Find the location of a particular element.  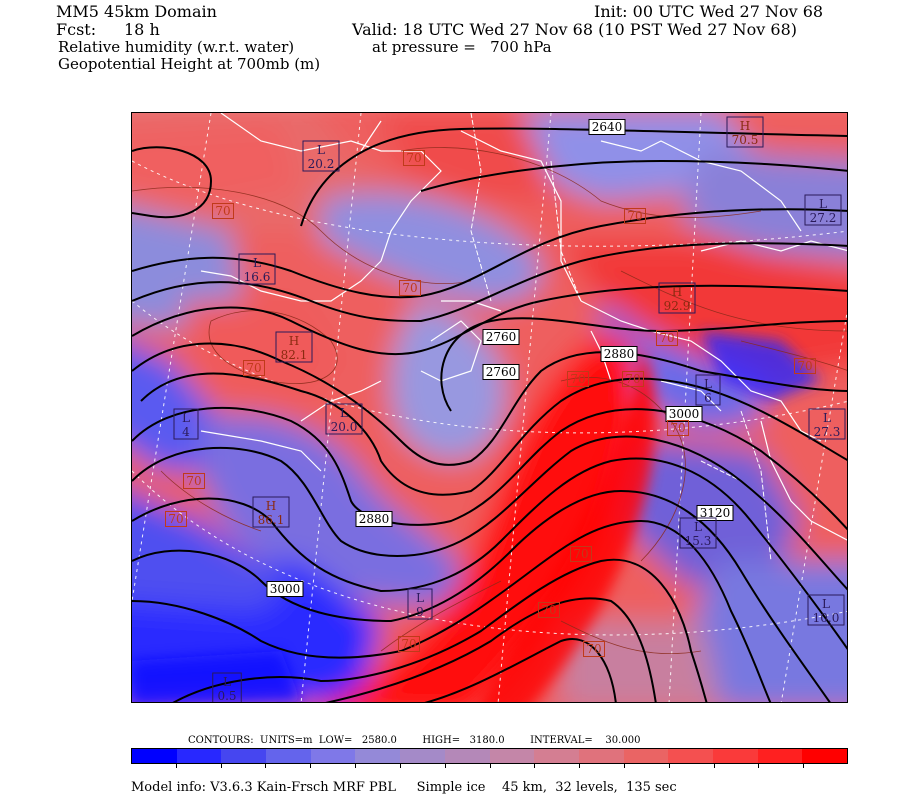

low-marker: L20.2 is located at coordinates (321, 156).